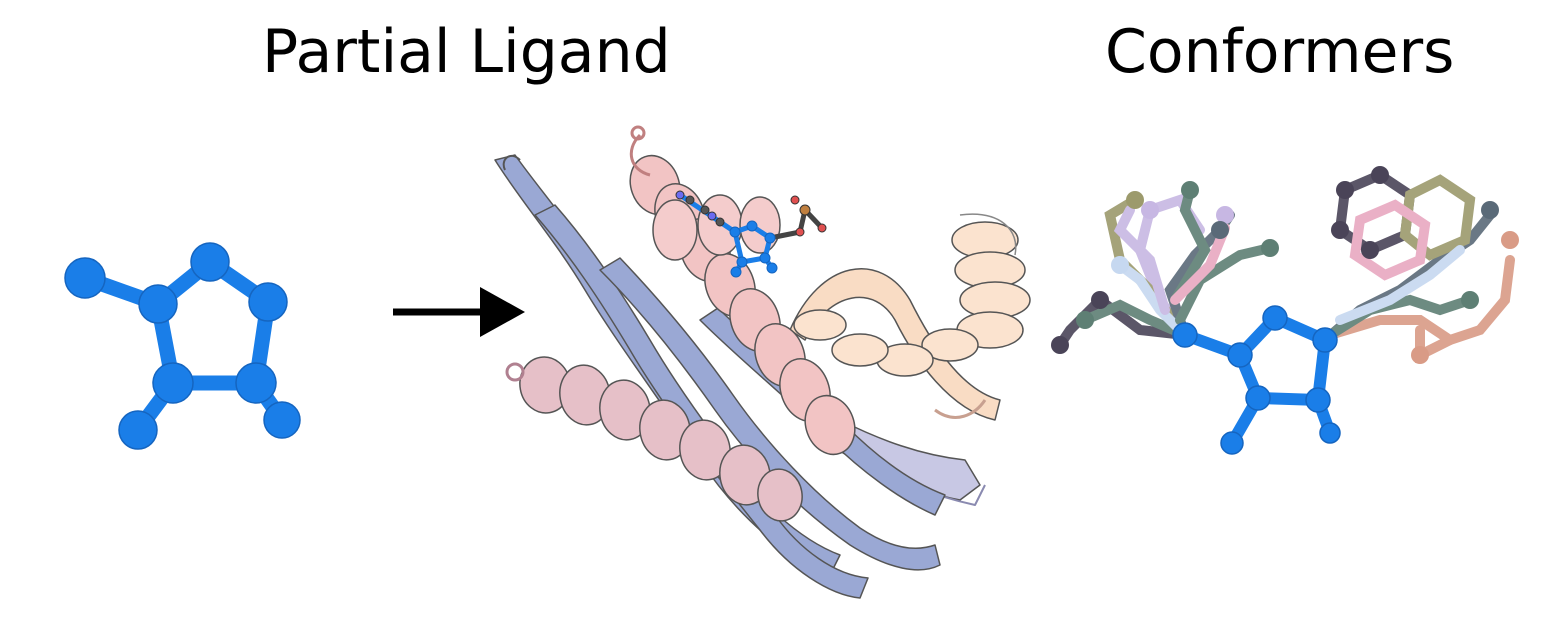  Describe the element at coordinates (466, 52) in the screenshot. I see `partial-ligand-title: Partial Ligand` at that location.